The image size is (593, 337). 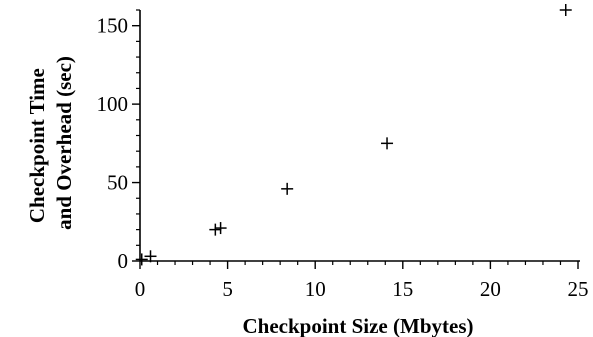 I want to click on y-axis-title-line-1: Checkpoint Time, so click(x=37, y=145).